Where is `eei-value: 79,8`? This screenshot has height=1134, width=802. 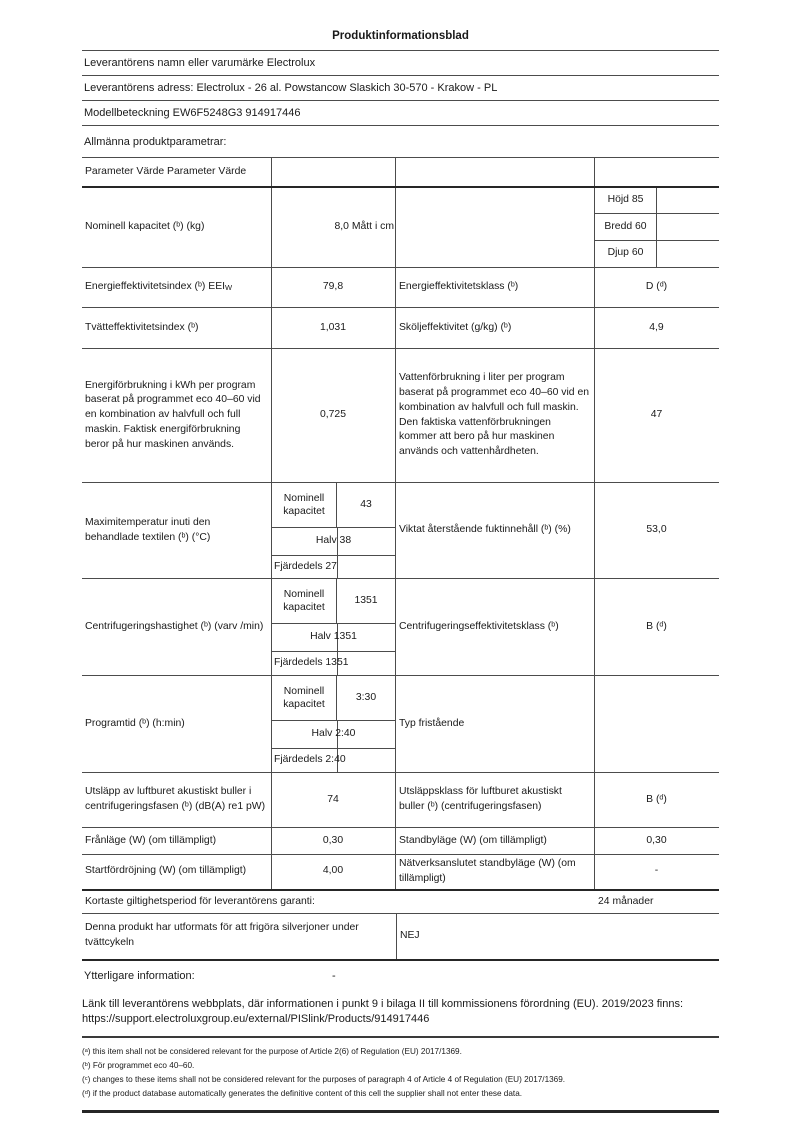
eei-value: 79,8 is located at coordinates (334, 287).